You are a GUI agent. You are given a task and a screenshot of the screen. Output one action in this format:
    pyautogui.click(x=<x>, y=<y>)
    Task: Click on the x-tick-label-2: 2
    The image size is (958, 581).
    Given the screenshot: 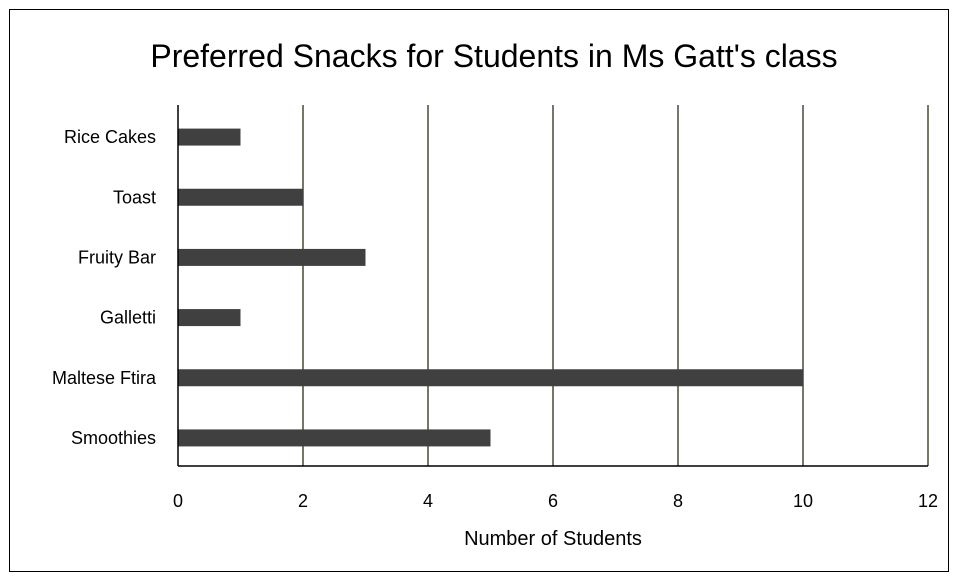 What is the action you would take?
    pyautogui.click(x=303, y=501)
    